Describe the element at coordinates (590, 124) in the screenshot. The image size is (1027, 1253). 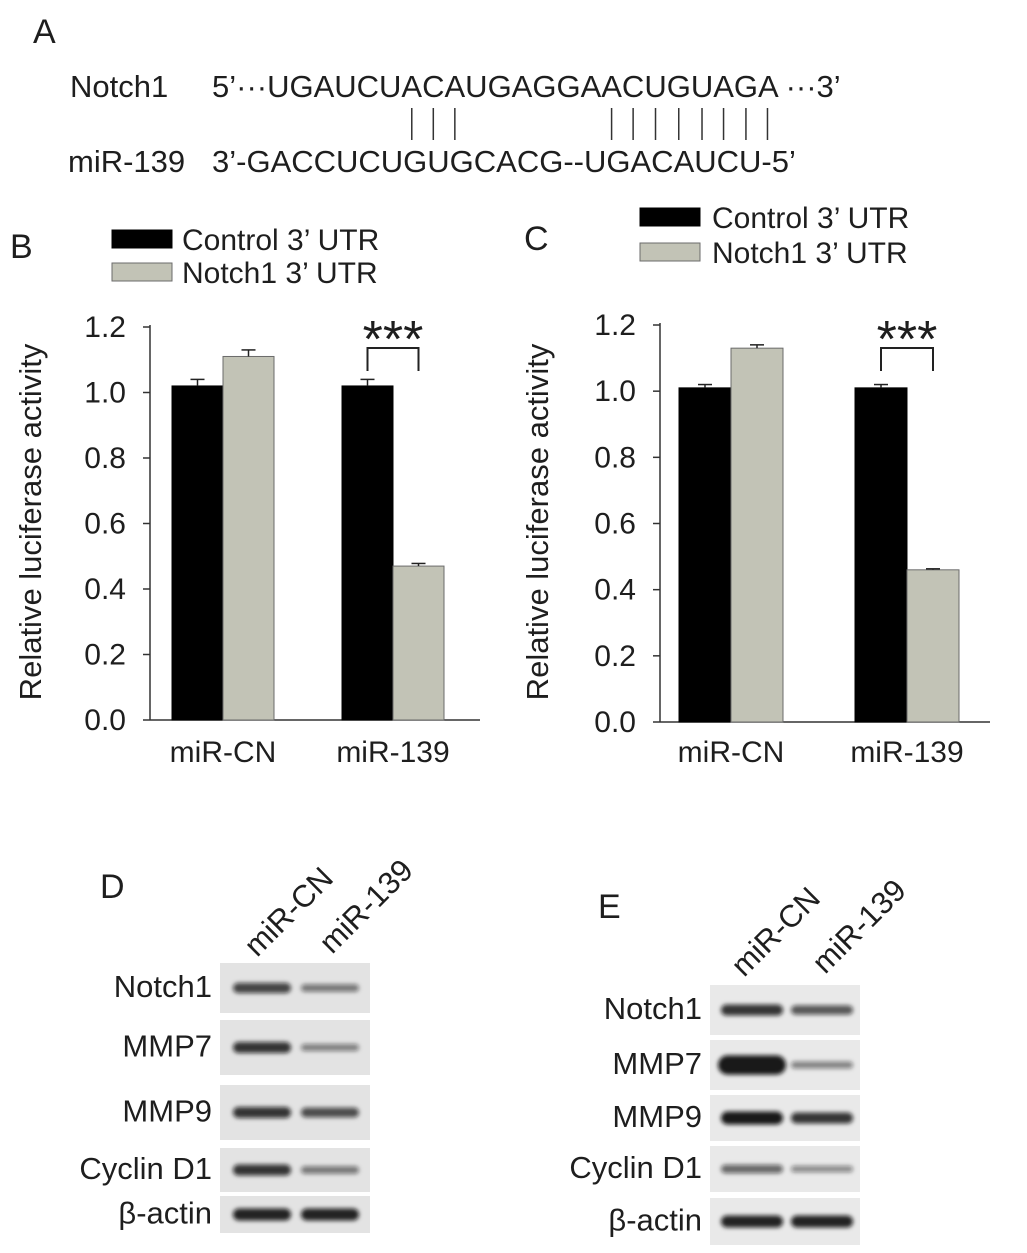
I see `base-pair-lines` at that location.